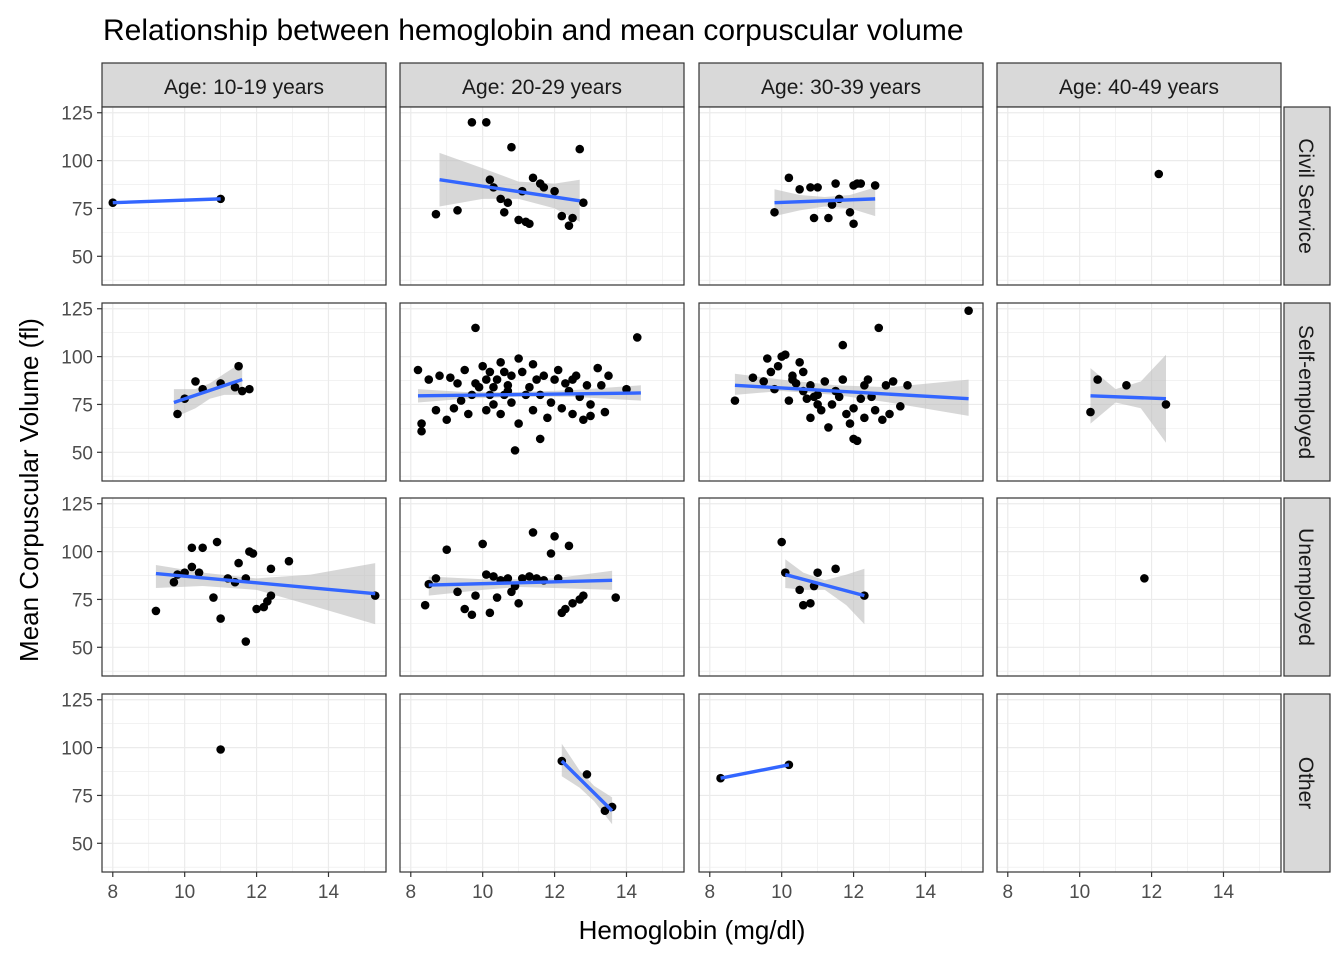  What do you see at coordinates (1151, 892) in the screenshot?
I see `x-tick-label: 12` at bounding box center [1151, 892].